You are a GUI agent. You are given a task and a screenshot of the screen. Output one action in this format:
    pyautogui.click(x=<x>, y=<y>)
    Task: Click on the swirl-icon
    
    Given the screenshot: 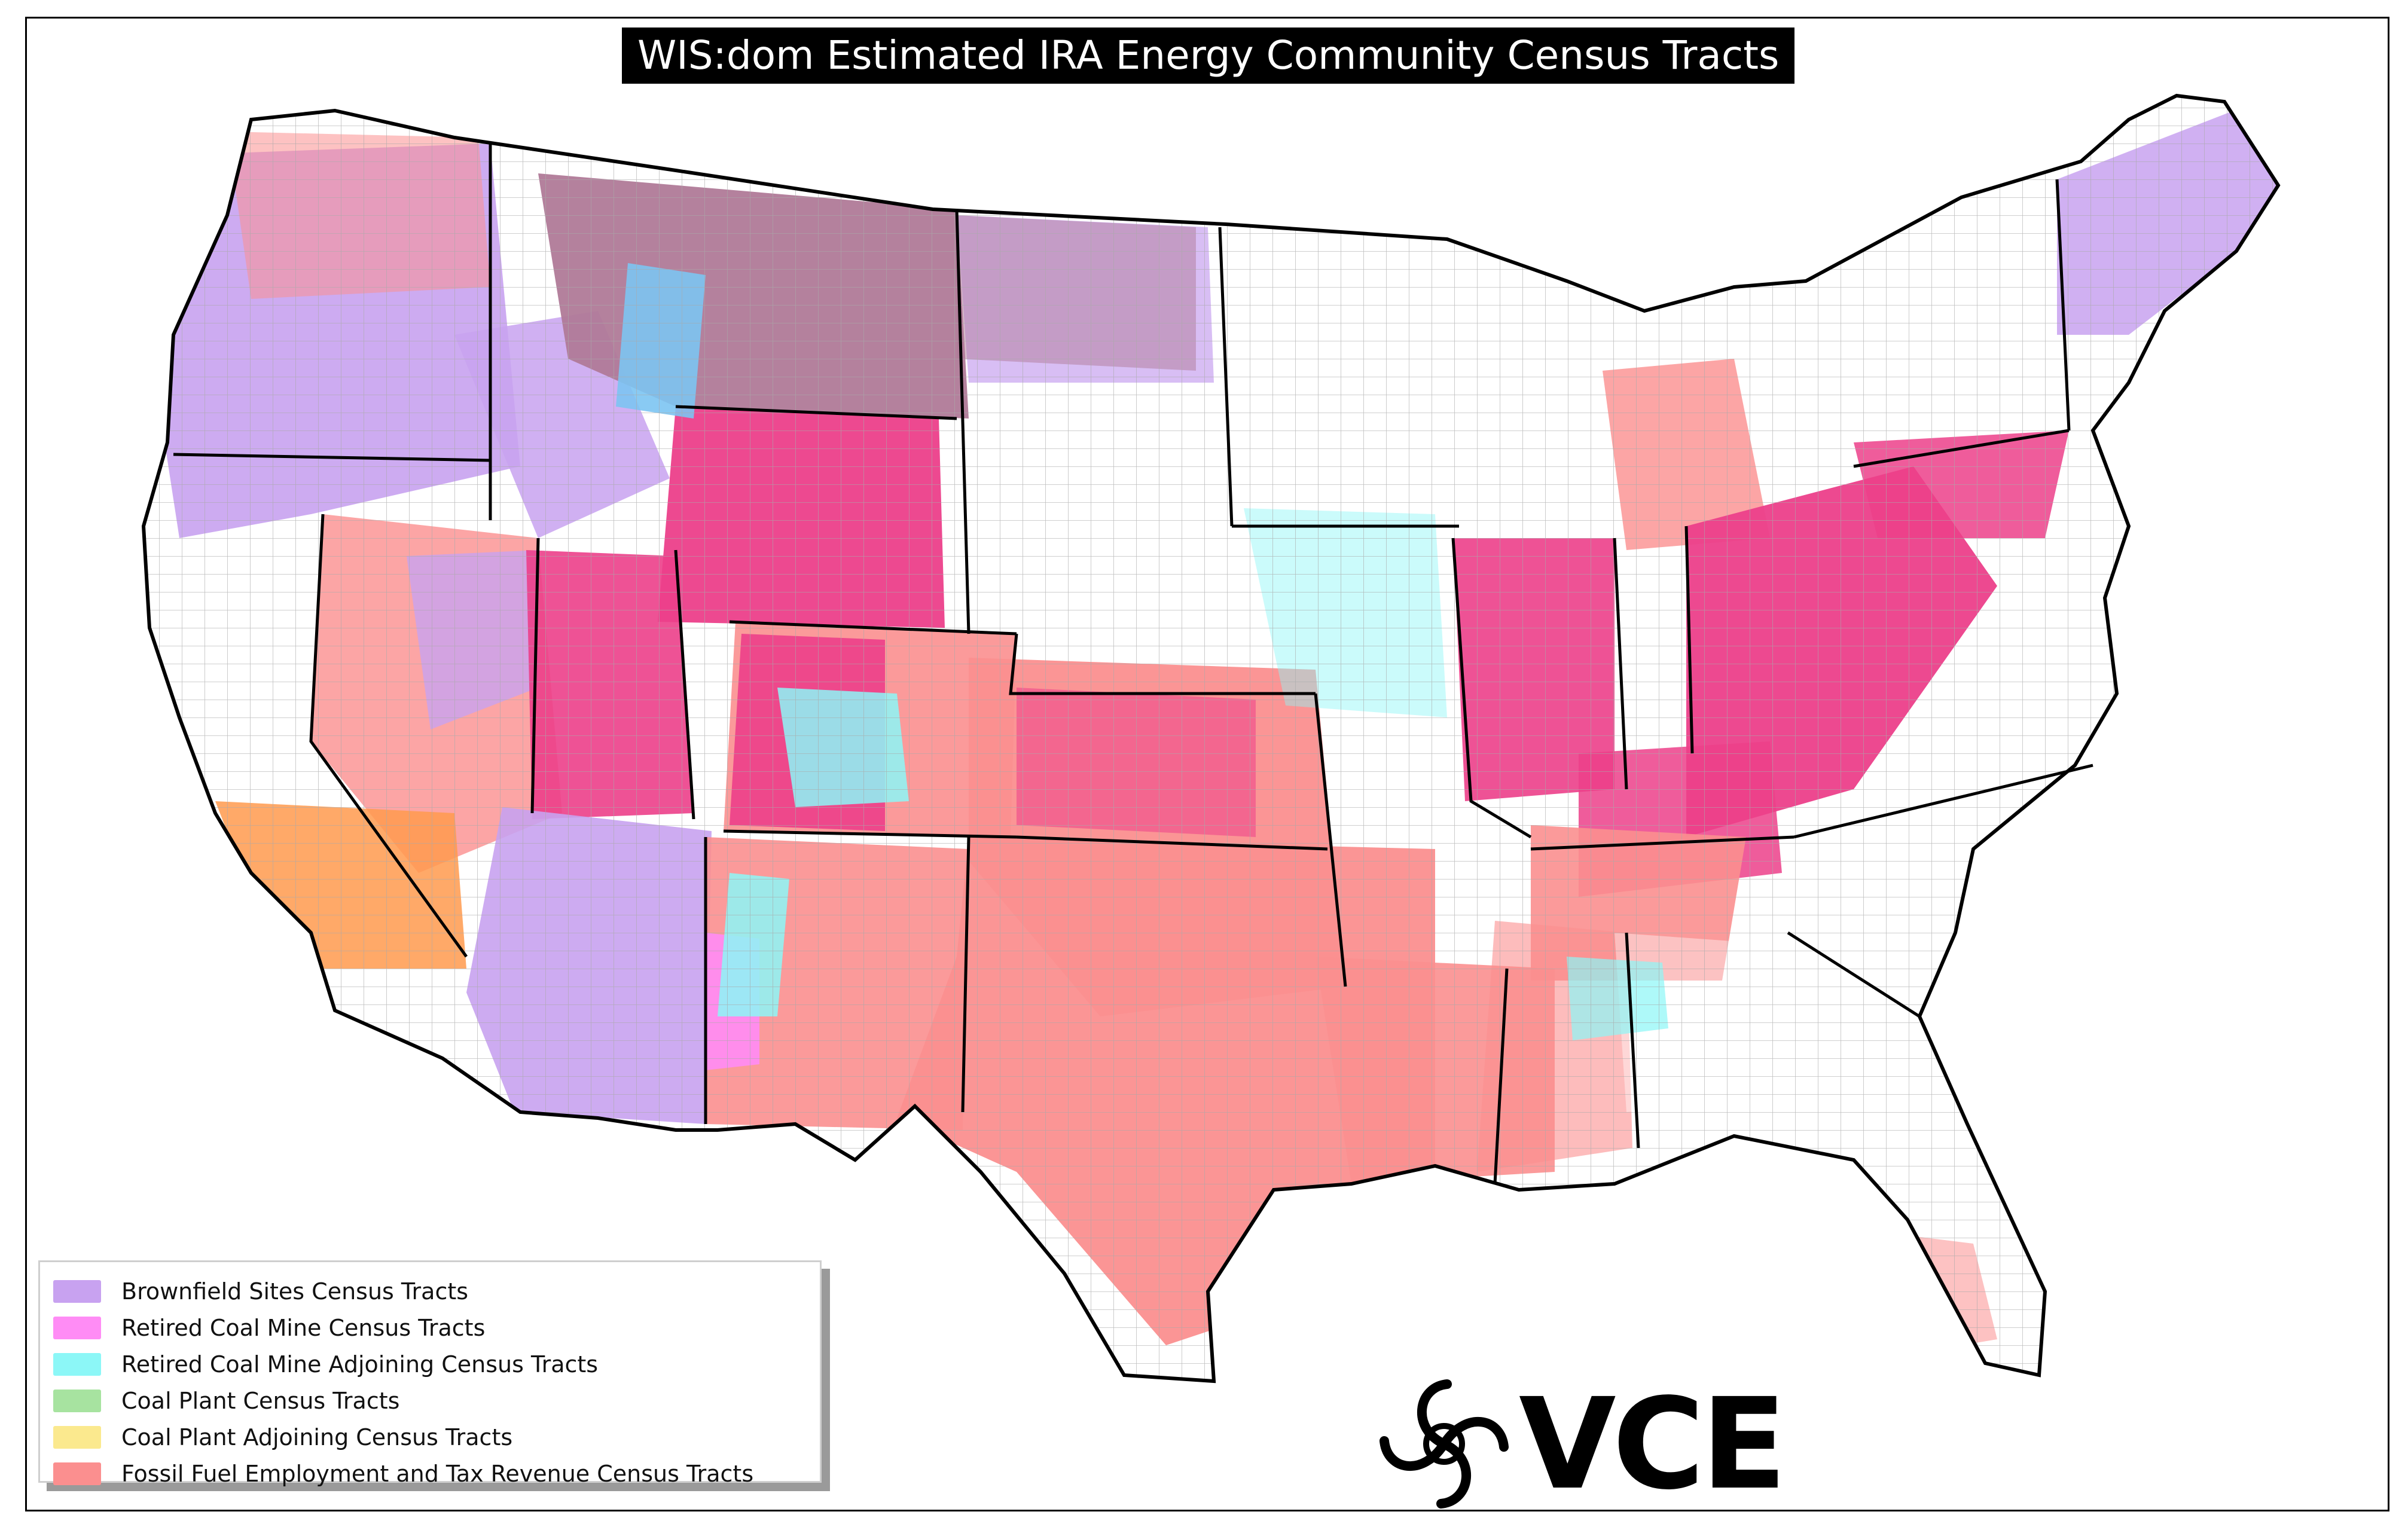 What is the action you would take?
    pyautogui.click(x=1444, y=1444)
    